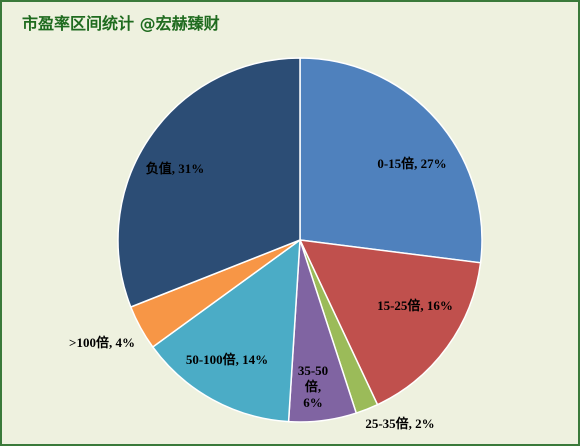 Image resolution: width=580 pixels, height=448 pixels. What do you see at coordinates (411, 163) in the screenshot?
I see `slice-label-0: 0-15倍, 27%` at bounding box center [411, 163].